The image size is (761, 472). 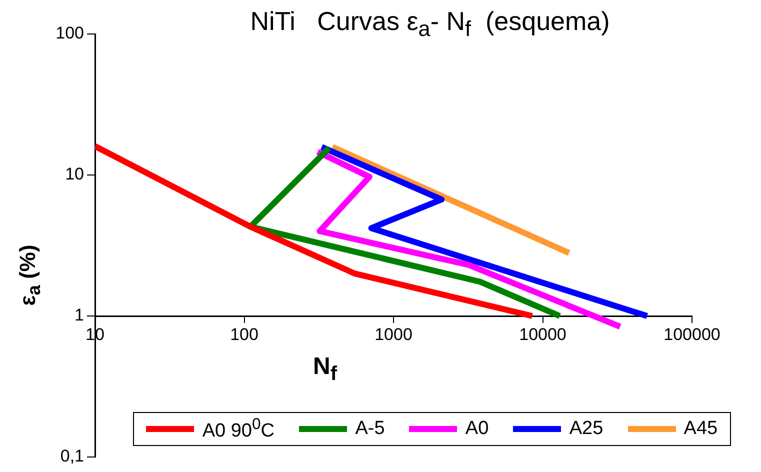 What do you see at coordinates (244, 334) in the screenshot?
I see `x-tick-label: 100` at bounding box center [244, 334].